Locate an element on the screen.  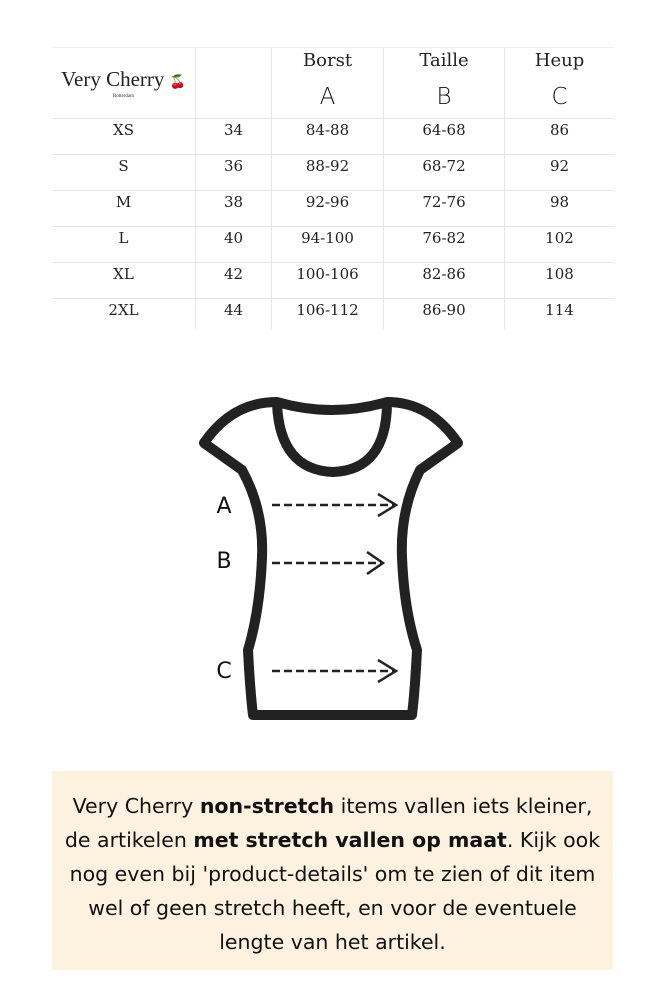
logo: Very Cherry 🍒 Rotterdam is located at coordinates (124, 83).